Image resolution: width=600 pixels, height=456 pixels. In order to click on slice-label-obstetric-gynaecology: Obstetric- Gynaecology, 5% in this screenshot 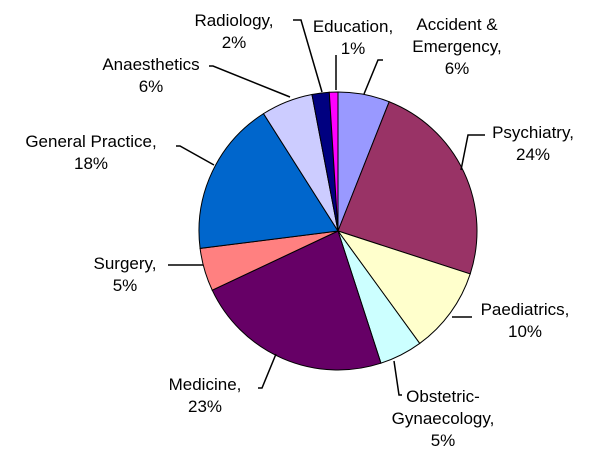, I will do `click(443, 418)`.